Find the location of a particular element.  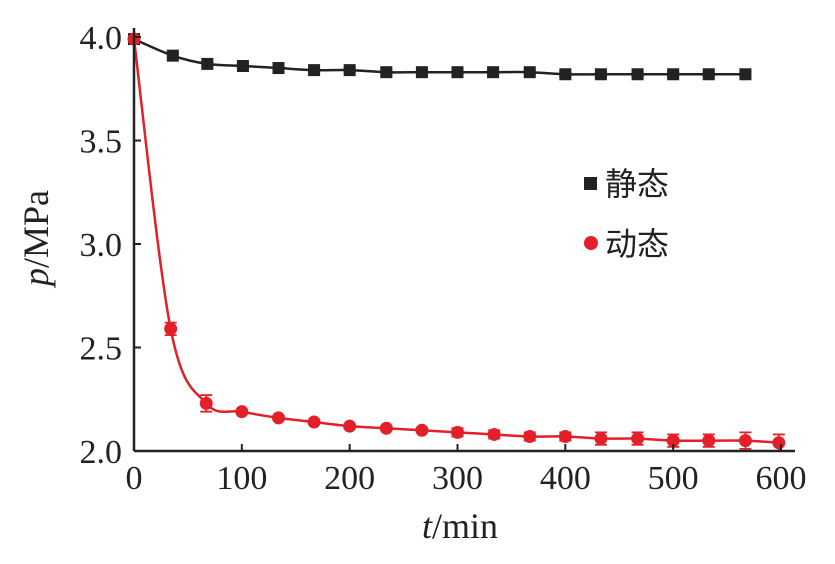

legend-label-dynamic: 动态 is located at coordinates (637, 244).